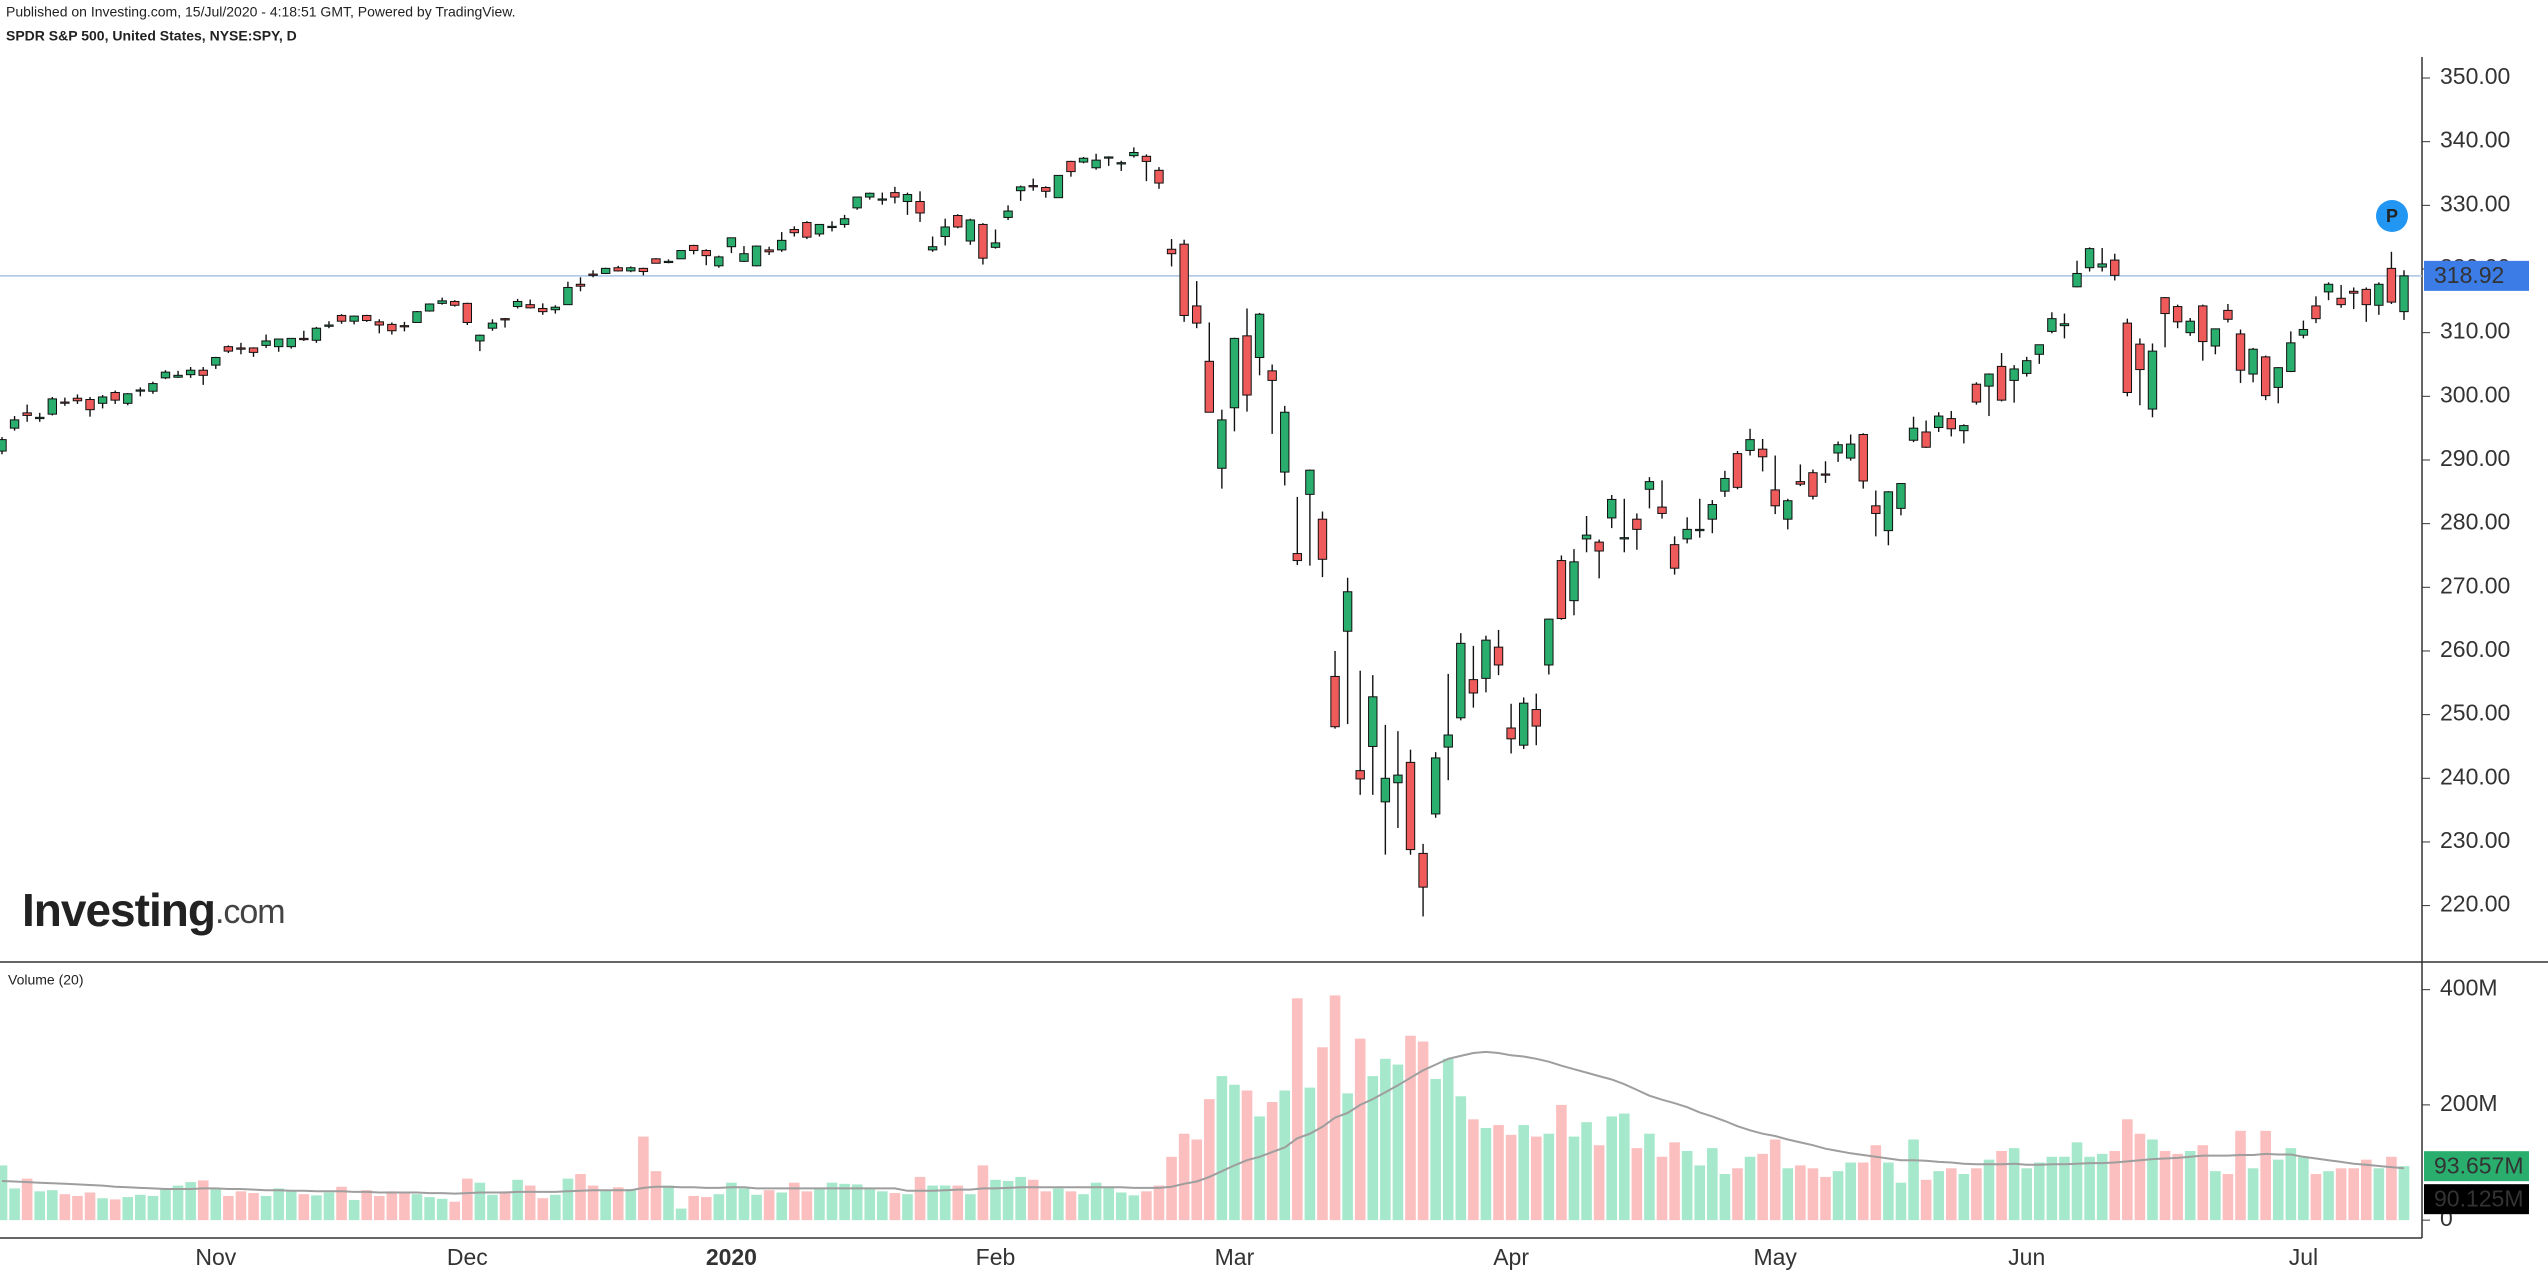 The image size is (2548, 1276). Describe the element at coordinates (2469, 1103) in the screenshot. I see `y2-tick-label: 200M` at that location.